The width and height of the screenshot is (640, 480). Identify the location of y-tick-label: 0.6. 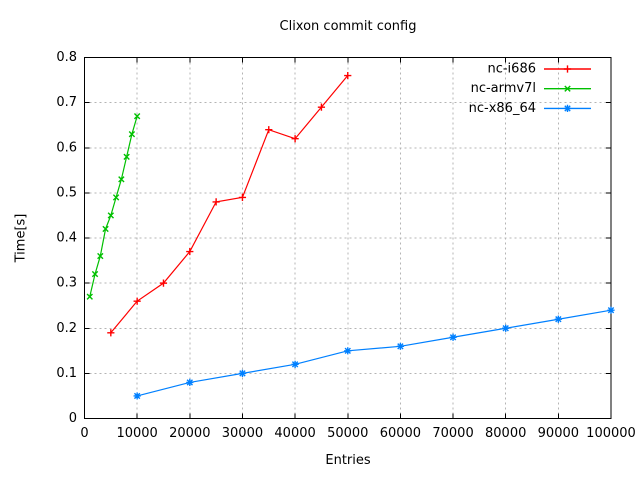
(66, 147).